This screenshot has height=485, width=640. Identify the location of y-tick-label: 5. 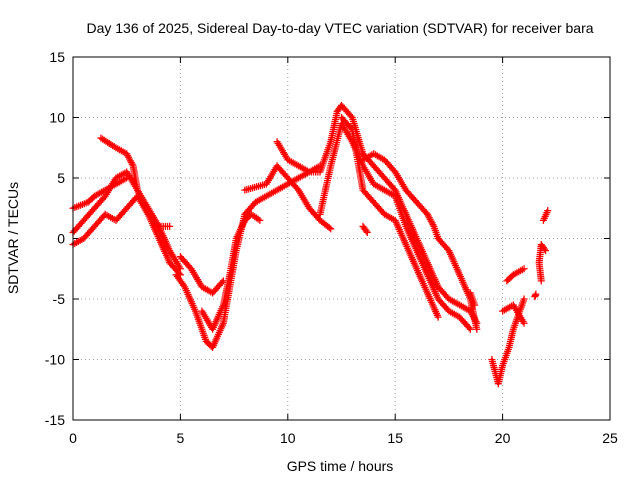
(61, 178).